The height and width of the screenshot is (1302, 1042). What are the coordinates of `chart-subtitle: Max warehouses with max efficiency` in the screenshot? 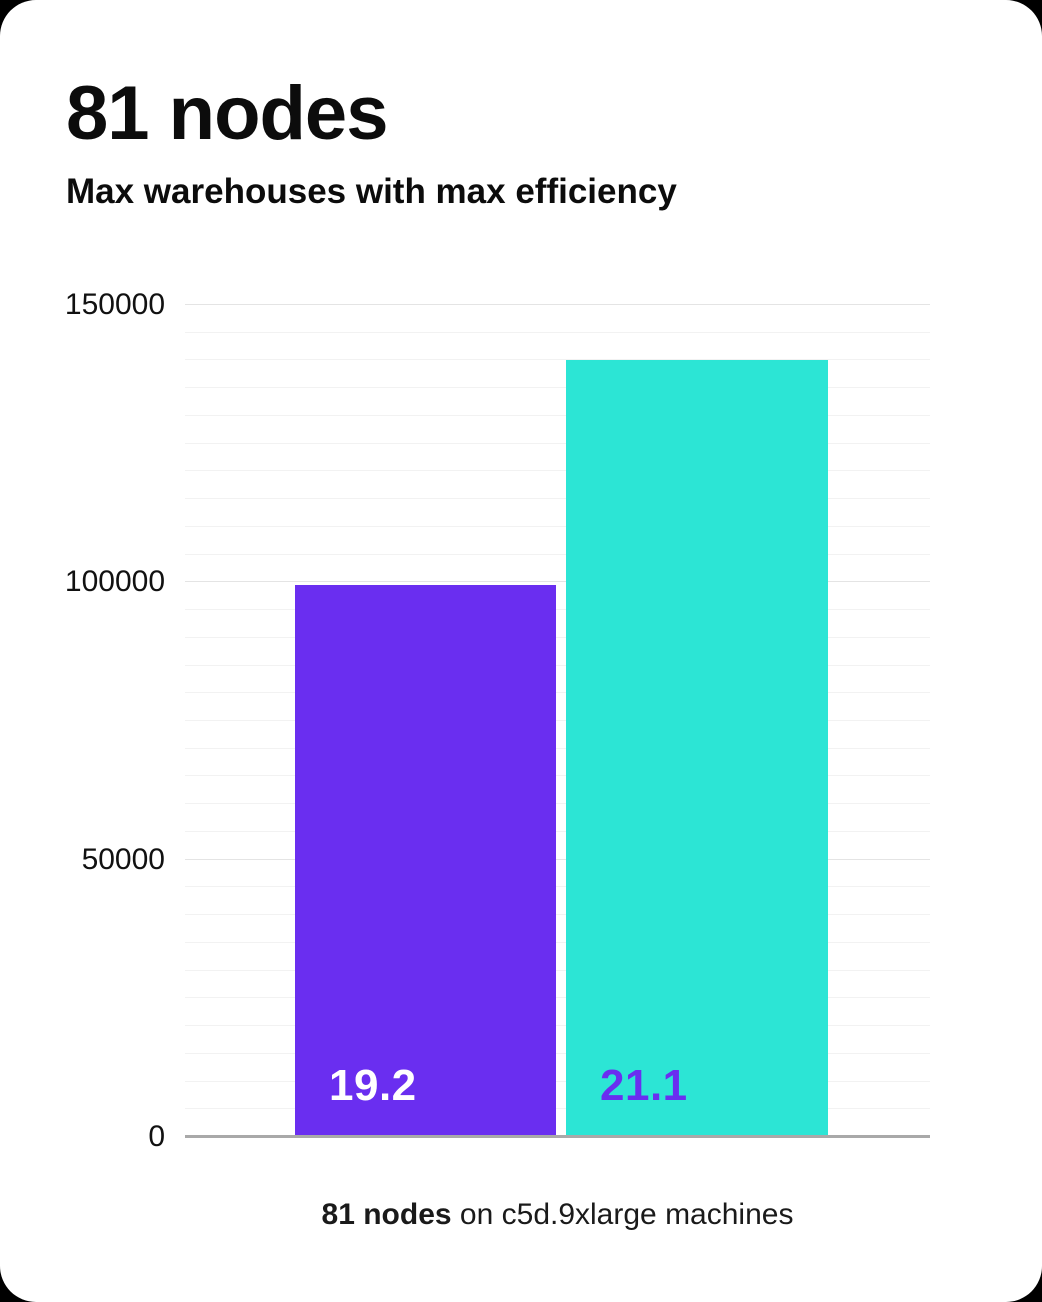 It's located at (371, 191).